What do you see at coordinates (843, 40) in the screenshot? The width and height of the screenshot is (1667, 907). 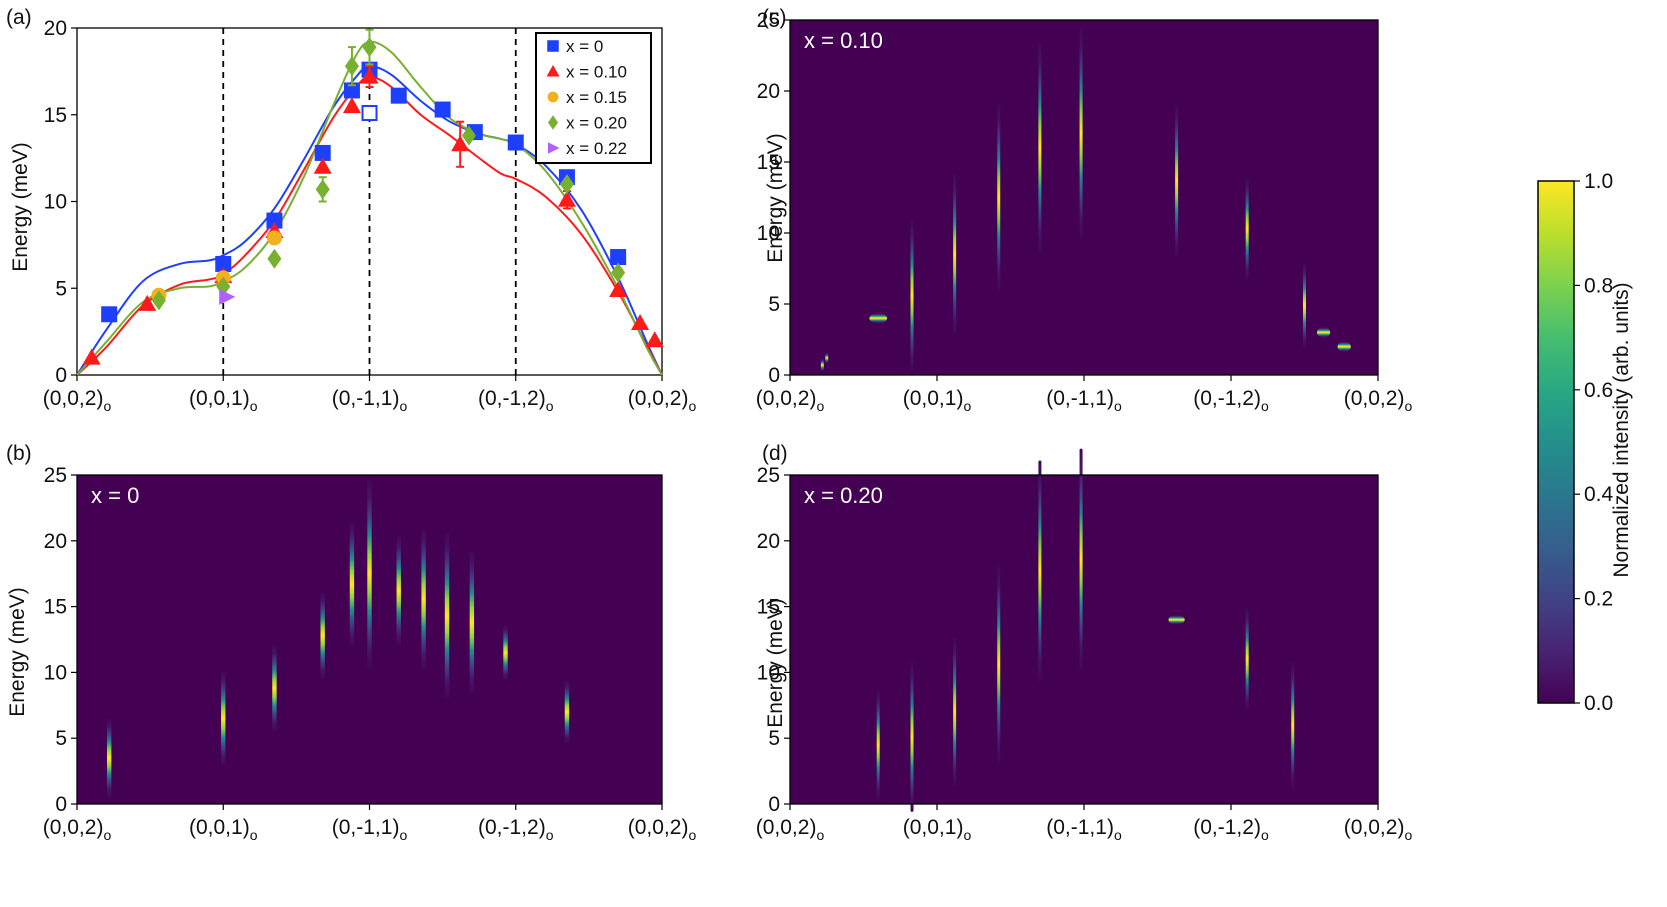 I see `panel-c-composition-label: x = 0.10` at bounding box center [843, 40].